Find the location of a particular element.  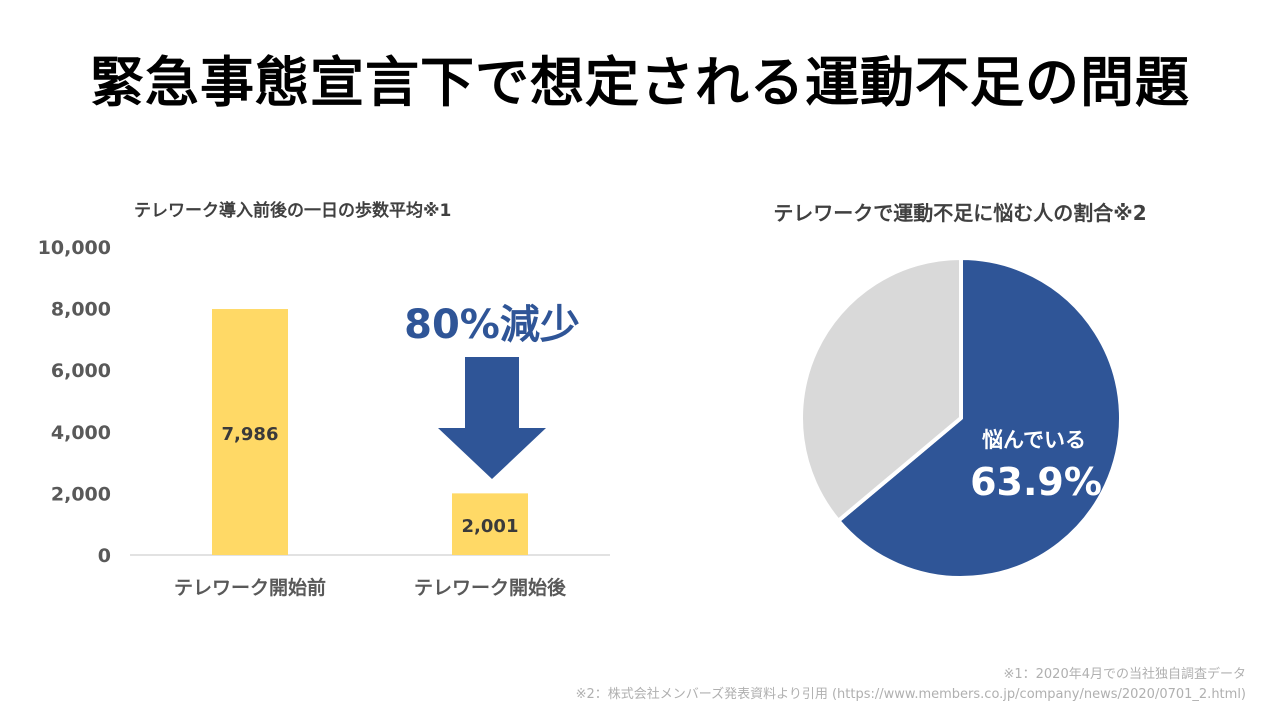

pie-slice-label: 悩んでいる is located at coordinates (1034, 440).